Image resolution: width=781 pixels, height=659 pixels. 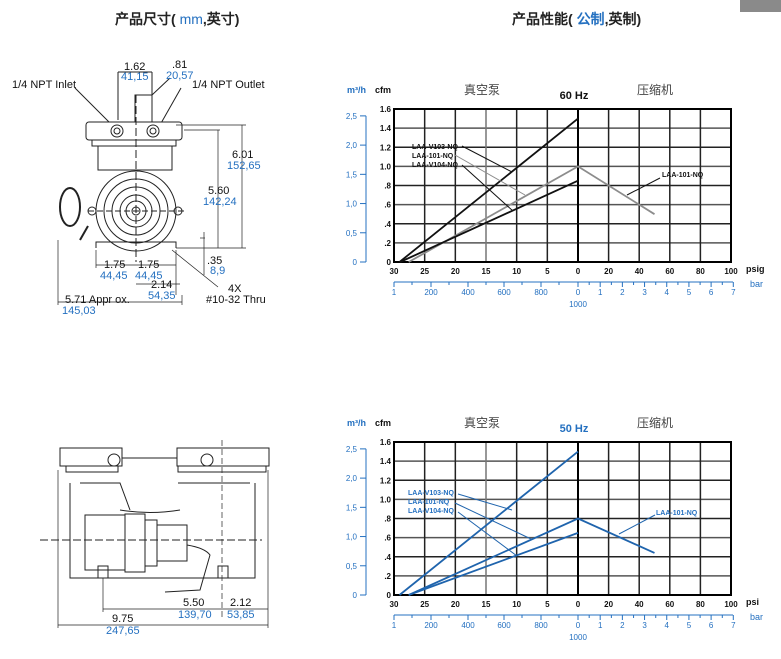 I want to click on bar-tick-label: 2, so click(x=622, y=625).